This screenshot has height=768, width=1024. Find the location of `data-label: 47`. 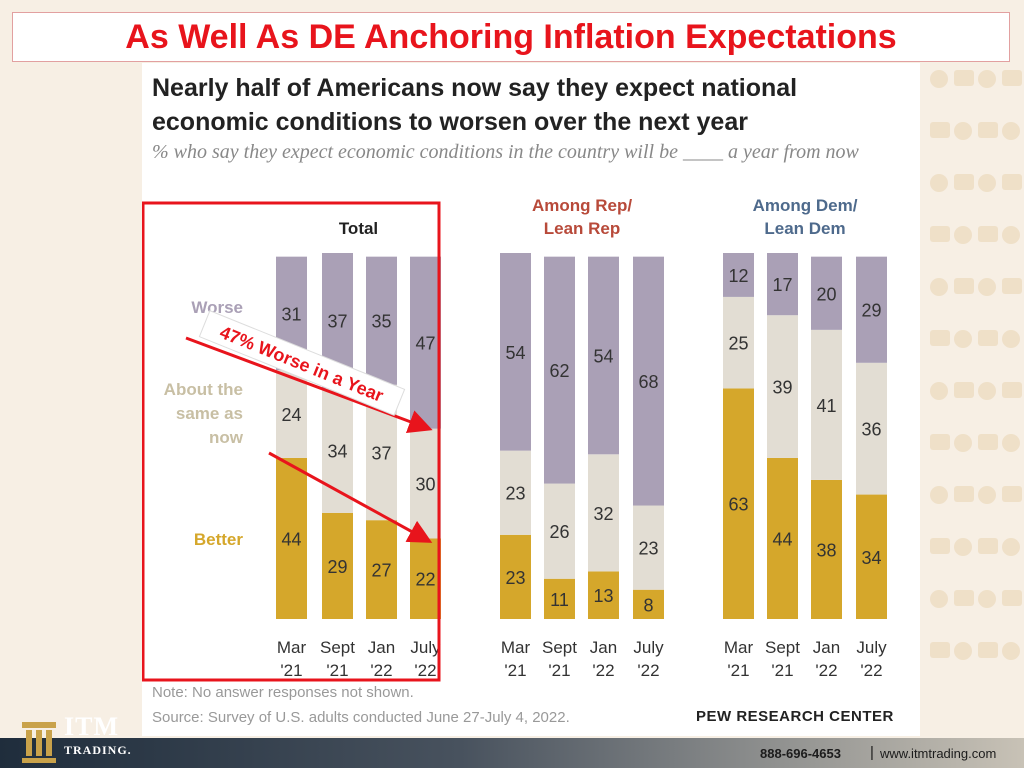

data-label: 47 is located at coordinates (425, 344).